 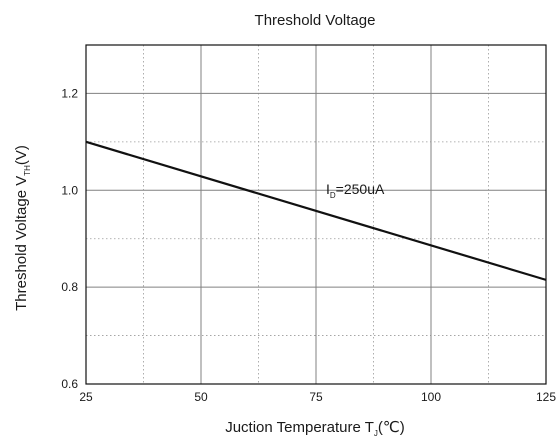 What do you see at coordinates (431, 397) in the screenshot?
I see `x-tick-label: 100` at bounding box center [431, 397].